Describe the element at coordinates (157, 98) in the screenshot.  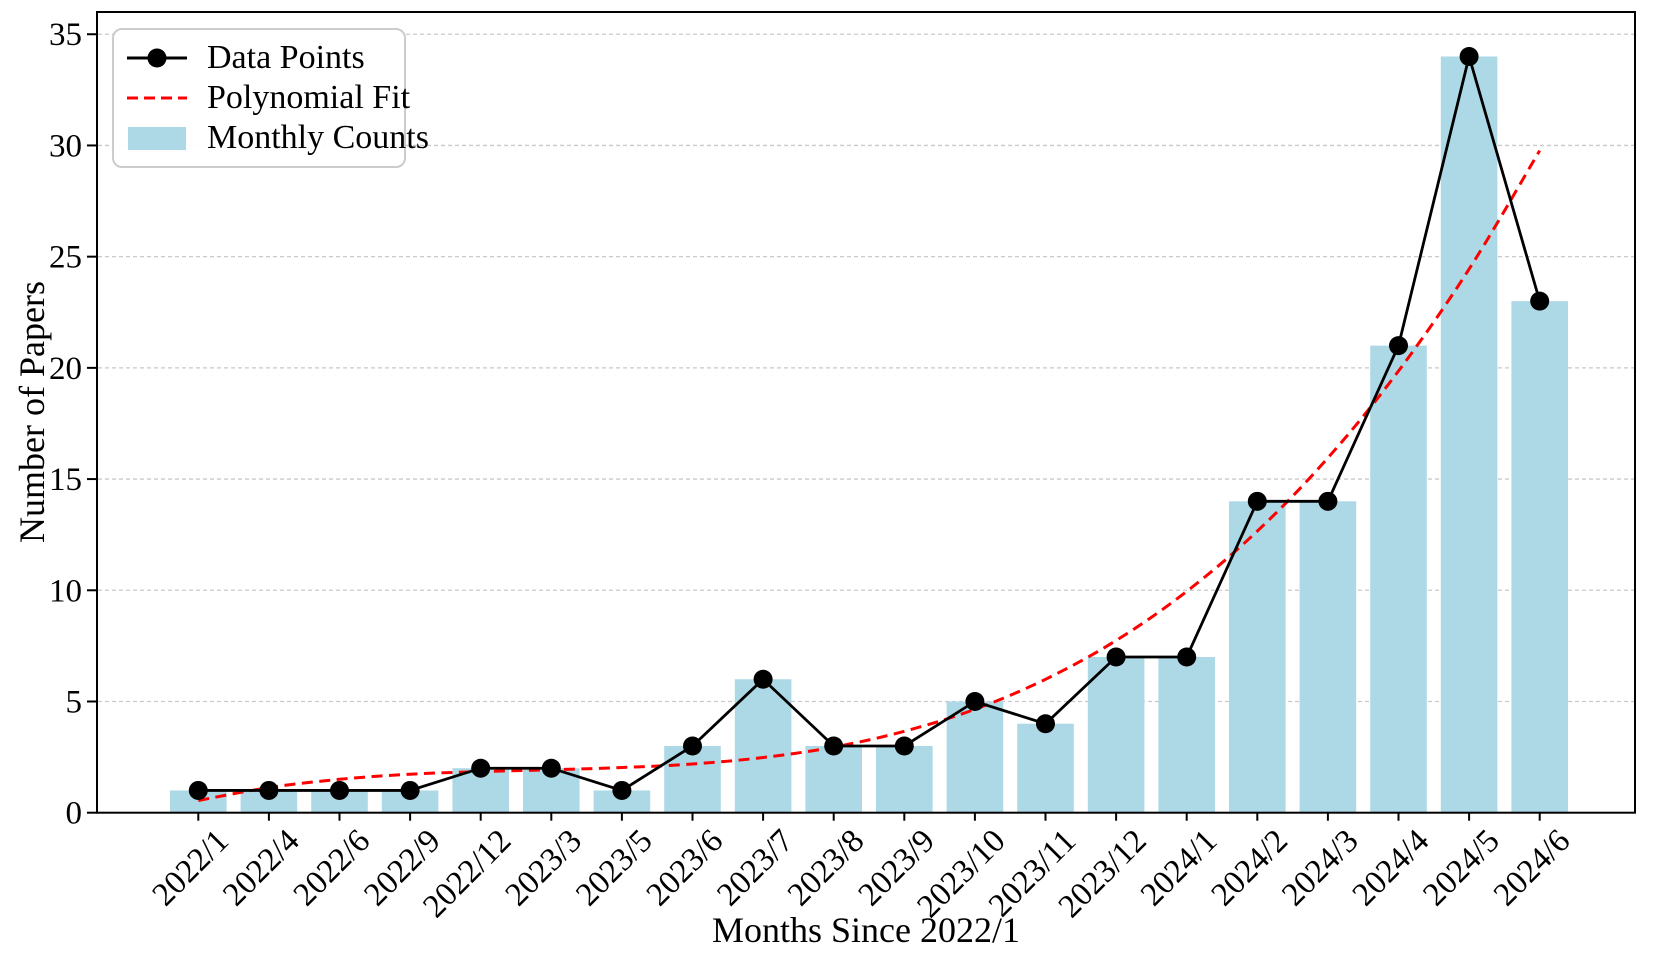
I see `dashed-line-icon` at that location.